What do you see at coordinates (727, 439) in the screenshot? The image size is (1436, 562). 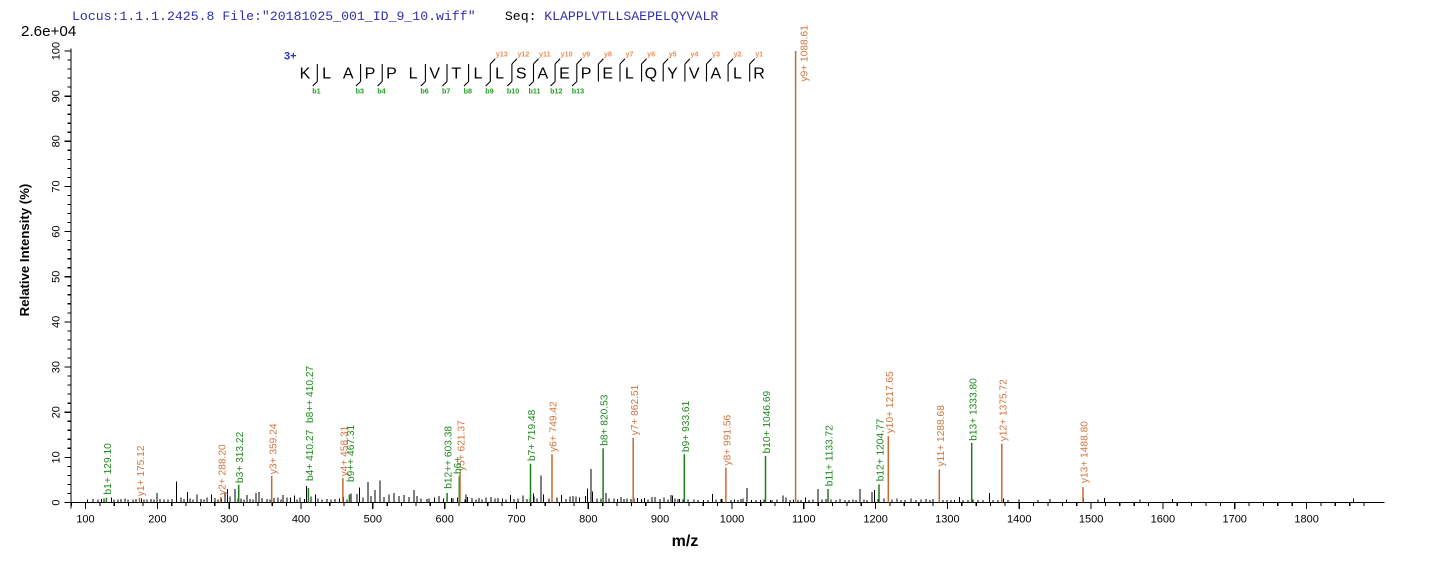 I see `svg-text: y8+ 991.56` at bounding box center [727, 439].